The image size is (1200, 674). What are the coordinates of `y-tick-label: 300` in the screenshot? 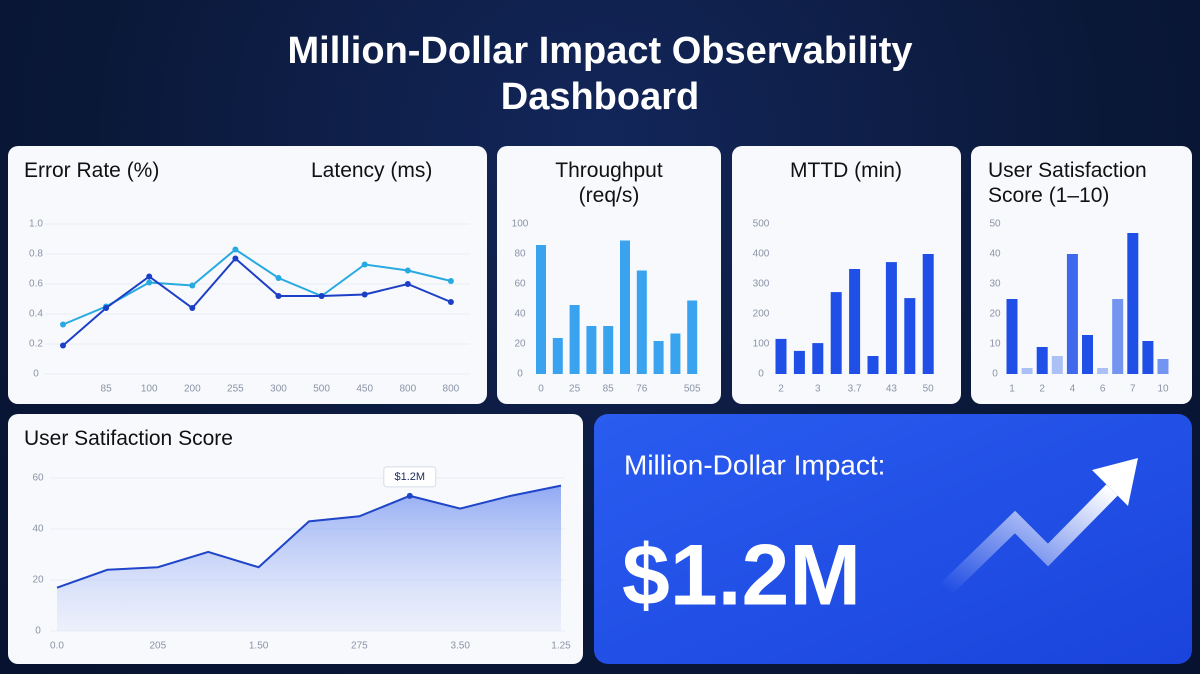 It's located at (761, 284).